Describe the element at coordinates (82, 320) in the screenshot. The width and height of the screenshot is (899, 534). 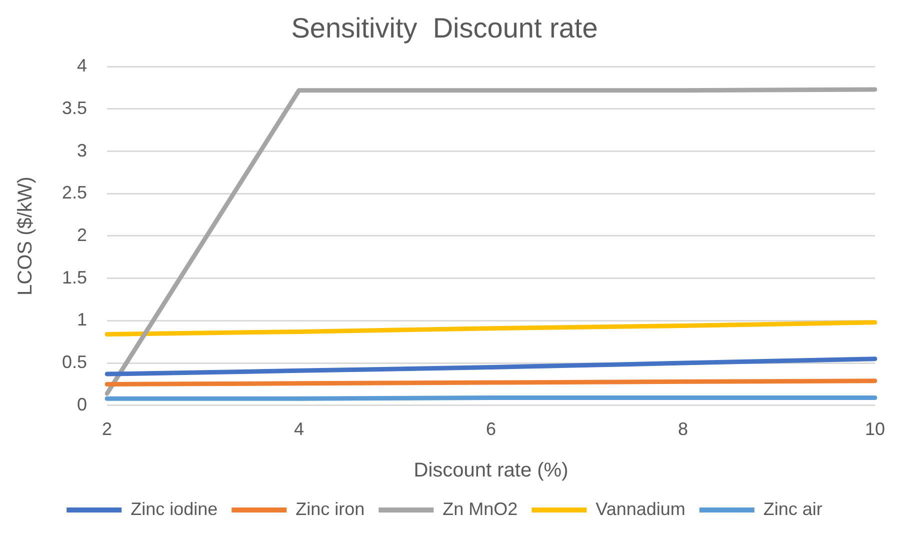
I see `y-tick-label: 1` at that location.